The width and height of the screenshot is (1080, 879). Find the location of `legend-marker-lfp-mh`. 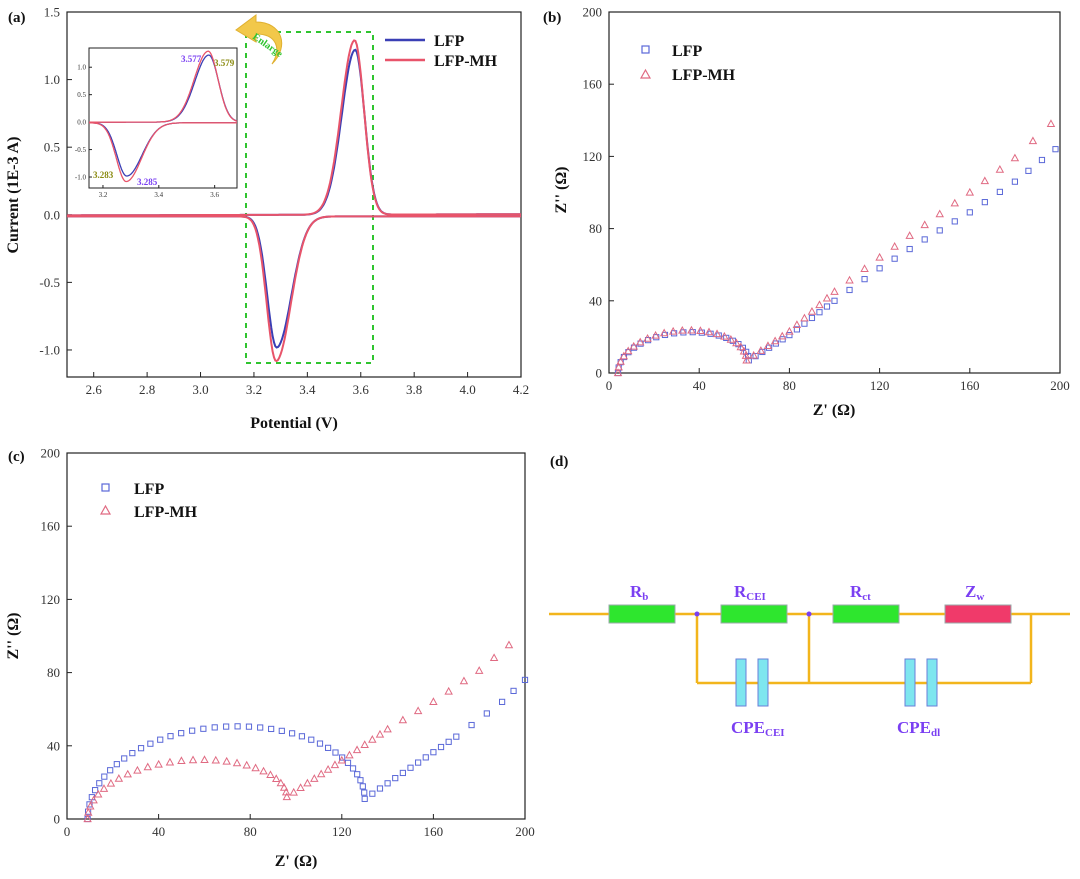

legend-marker-lfp-mh is located at coordinates (645, 73).